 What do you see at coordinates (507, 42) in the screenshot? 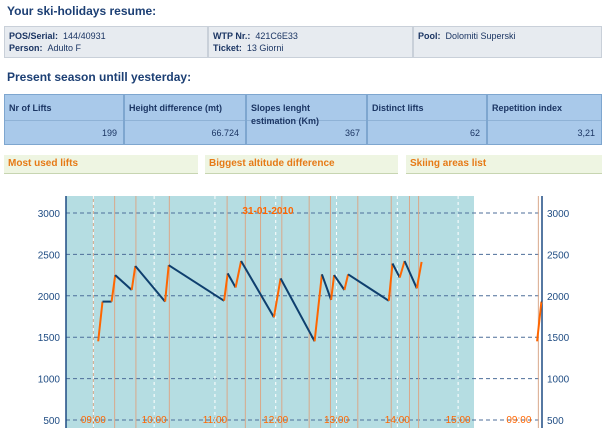
I see `pool-cell: Pool: Dolomiti Superski` at bounding box center [507, 42].